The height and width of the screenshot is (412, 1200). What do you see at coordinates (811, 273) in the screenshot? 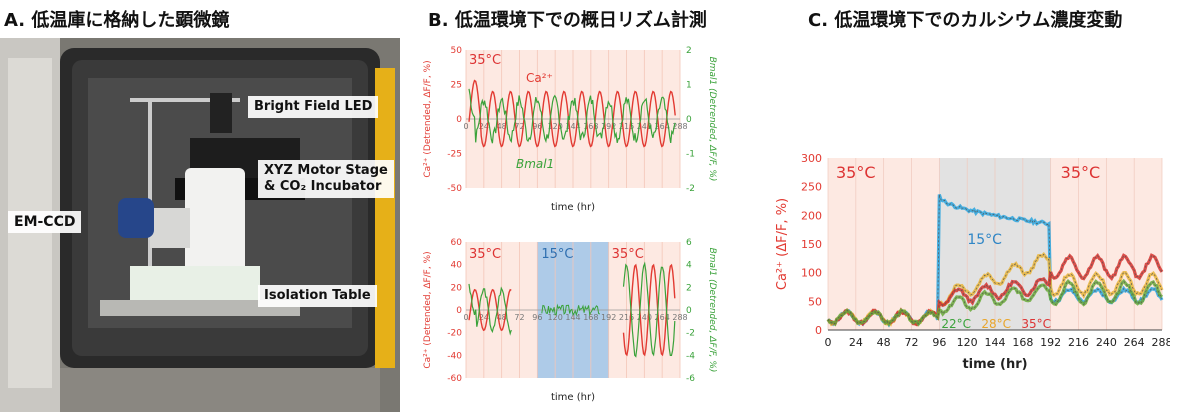
I see `y-tick-label: 100` at bounding box center [811, 273].